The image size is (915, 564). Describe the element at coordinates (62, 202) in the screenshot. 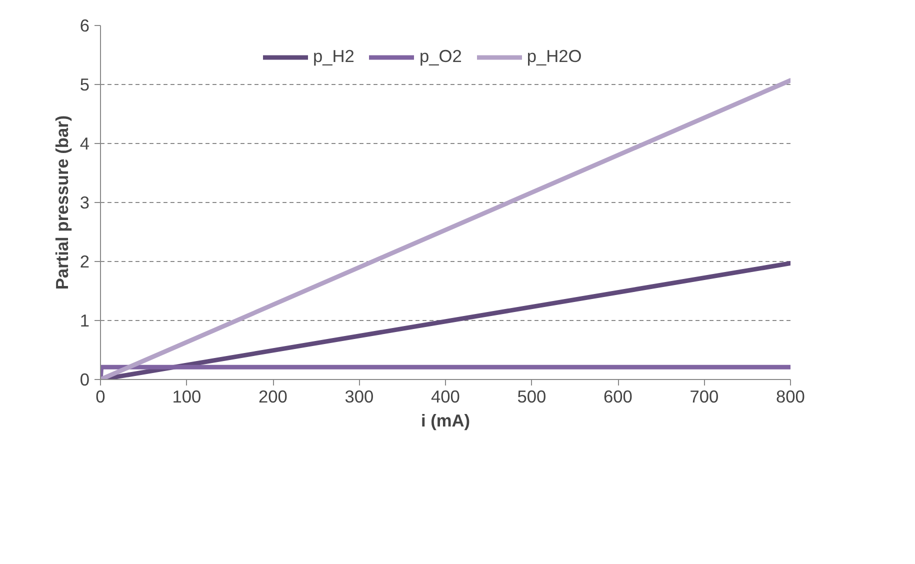

I see `y-axis-title: Partial pressure (bar)` at that location.